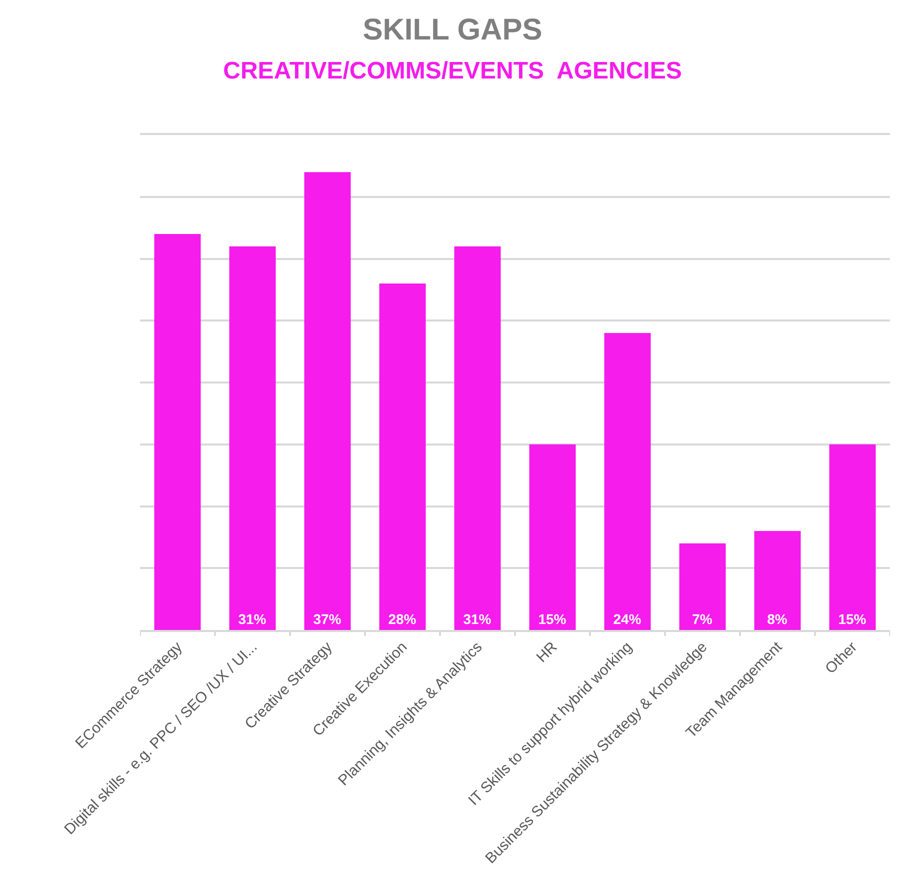 This screenshot has height=879, width=905. What do you see at coordinates (547, 652) in the screenshot?
I see `x-tick-label: HR` at bounding box center [547, 652].